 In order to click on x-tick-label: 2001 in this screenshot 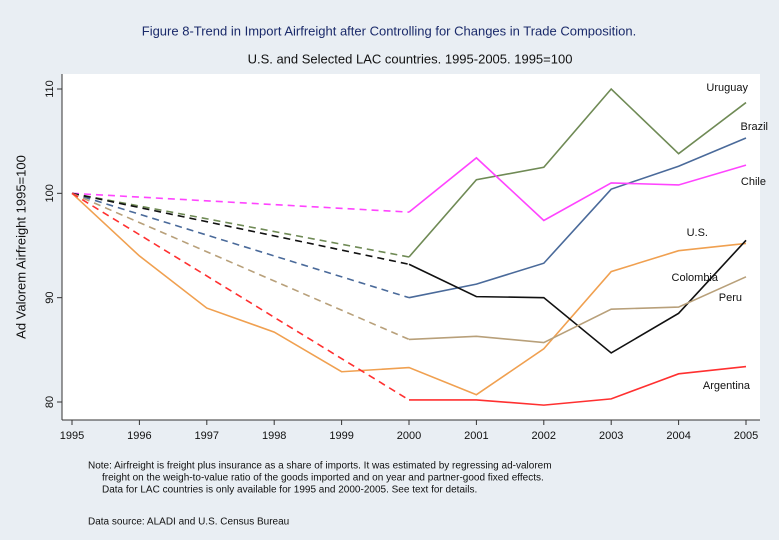, I will do `click(476, 436)`.